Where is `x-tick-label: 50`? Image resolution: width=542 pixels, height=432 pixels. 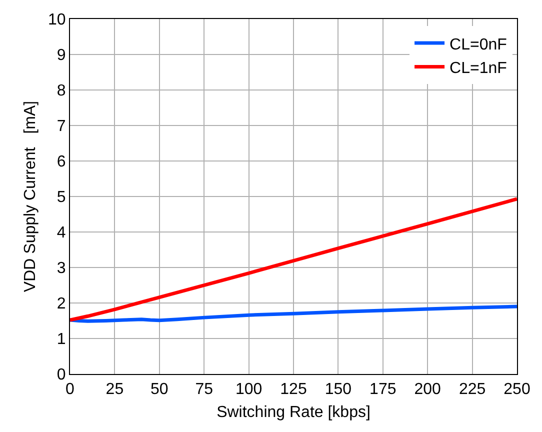 x-tick-label: 50 is located at coordinates (159, 389).